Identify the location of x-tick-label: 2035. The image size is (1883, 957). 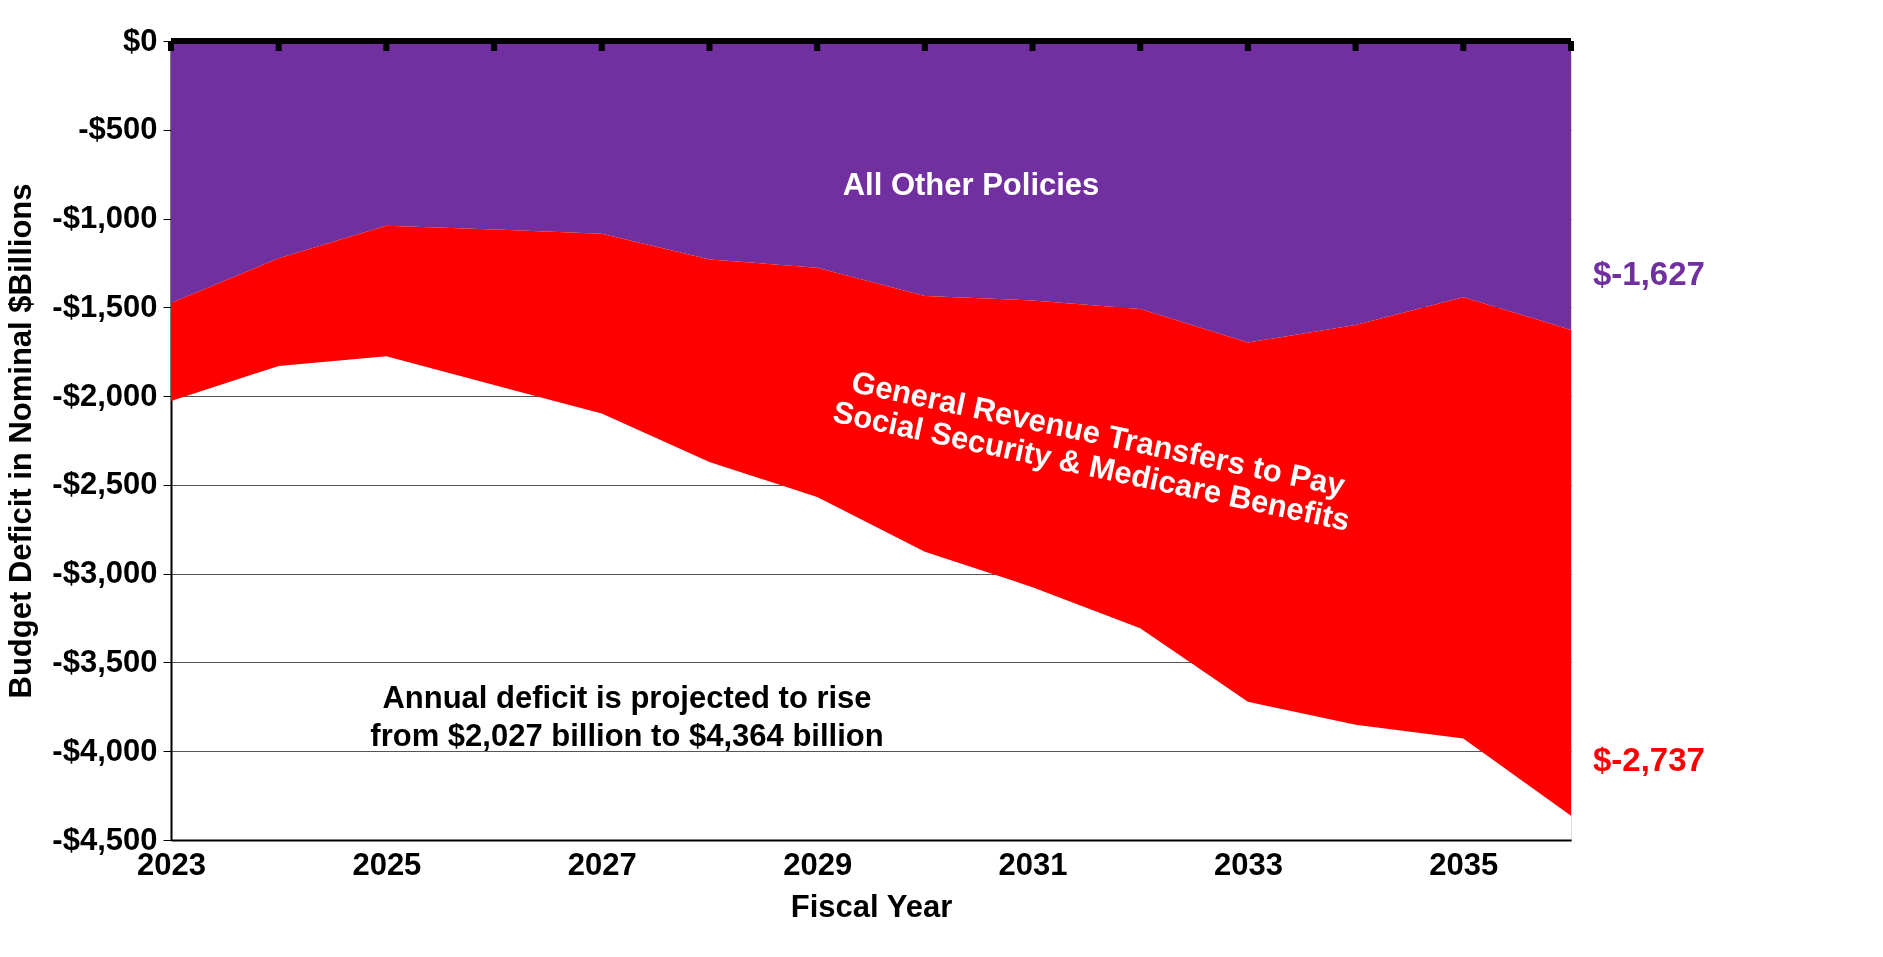
(1464, 864).